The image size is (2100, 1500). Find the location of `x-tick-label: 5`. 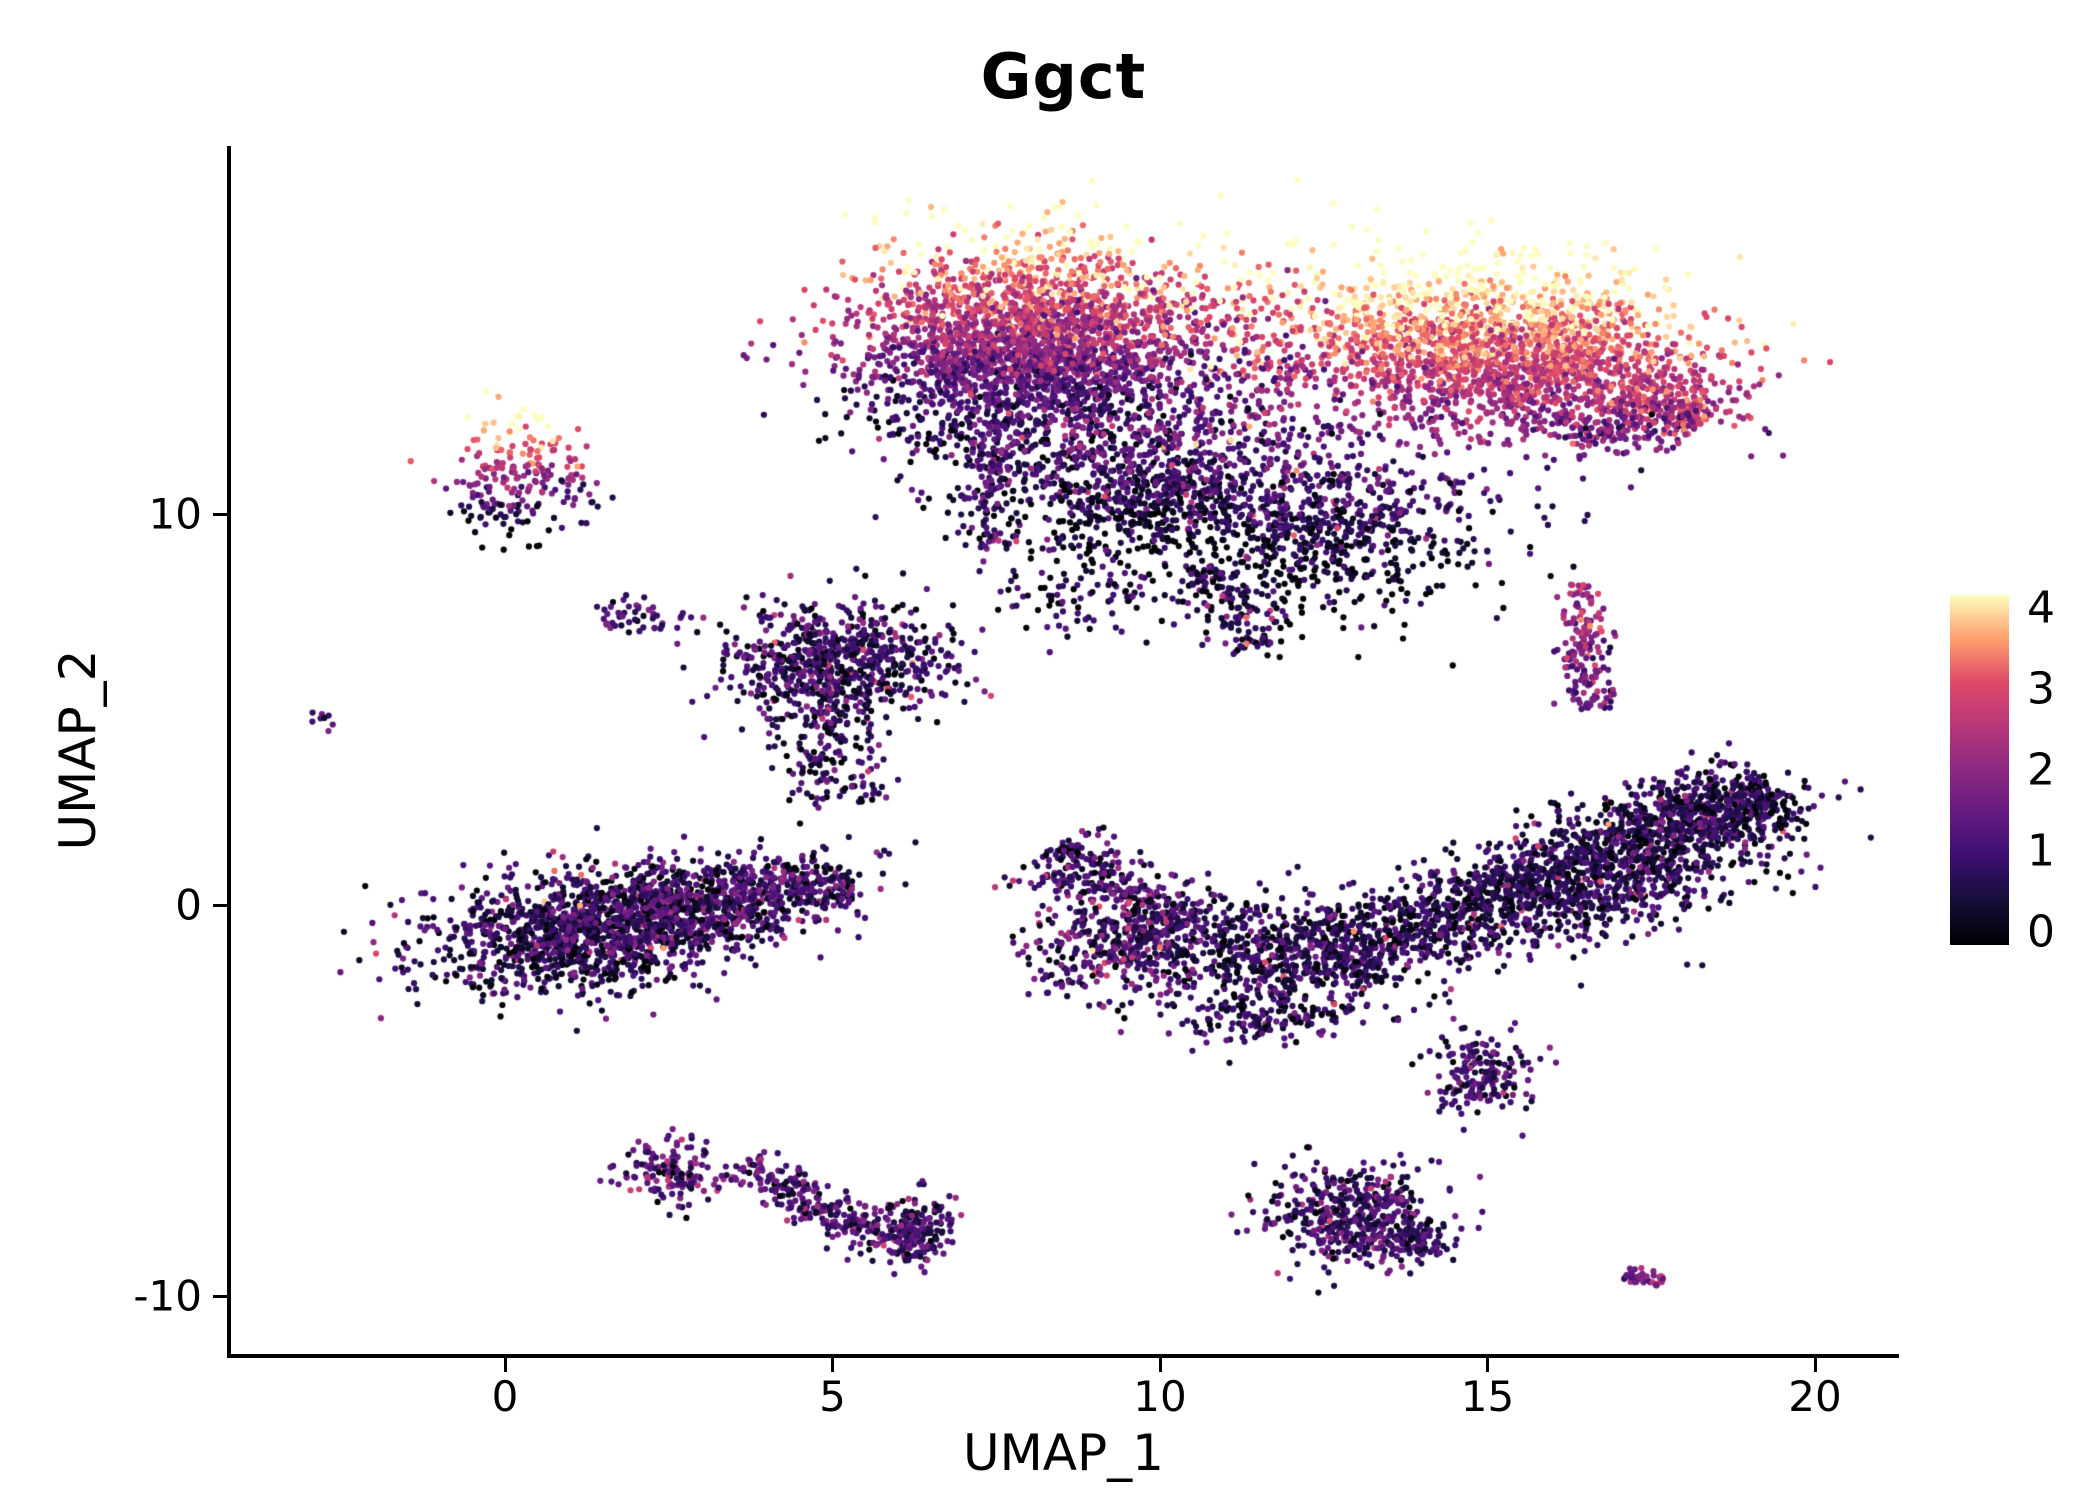

x-tick-label: 5 is located at coordinates (832, 1396).